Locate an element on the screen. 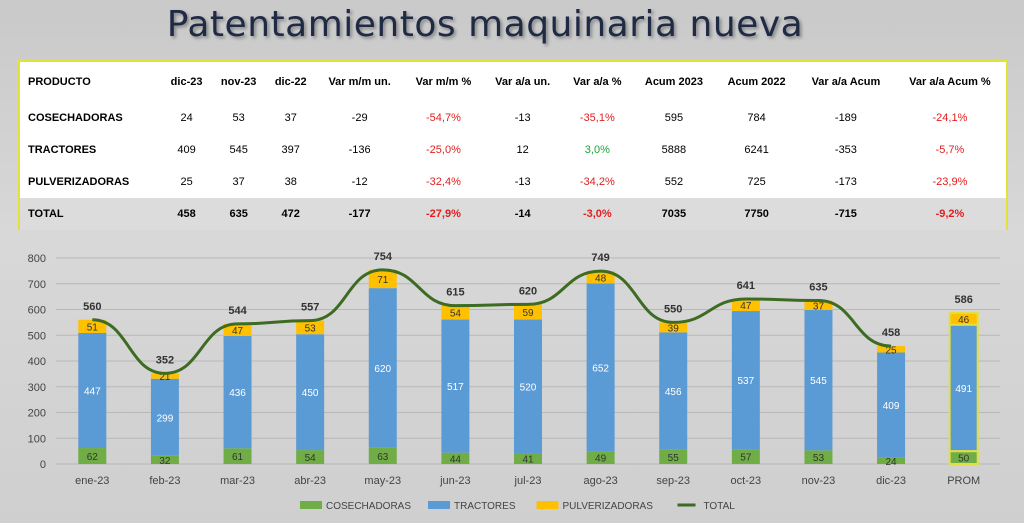 The height and width of the screenshot is (523, 1024). data-label: 55 is located at coordinates (674, 458).